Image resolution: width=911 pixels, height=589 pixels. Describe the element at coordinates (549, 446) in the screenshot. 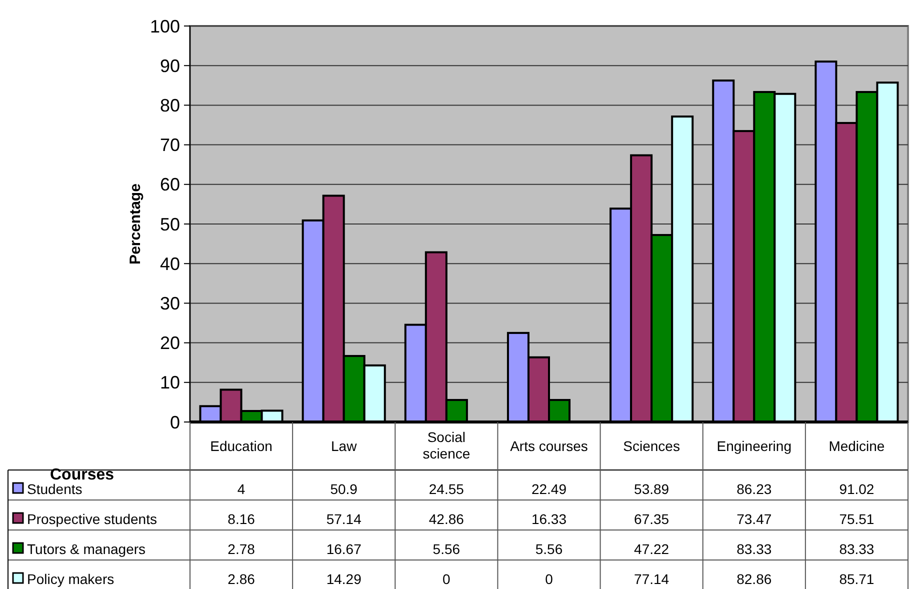

I see `x-tick-label: Arts courses` at that location.